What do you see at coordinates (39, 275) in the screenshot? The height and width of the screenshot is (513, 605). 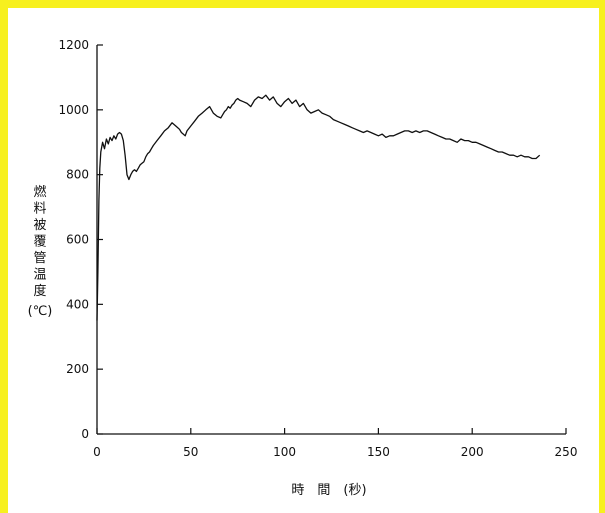 I see `y-axis-title-char: 温` at bounding box center [39, 275].